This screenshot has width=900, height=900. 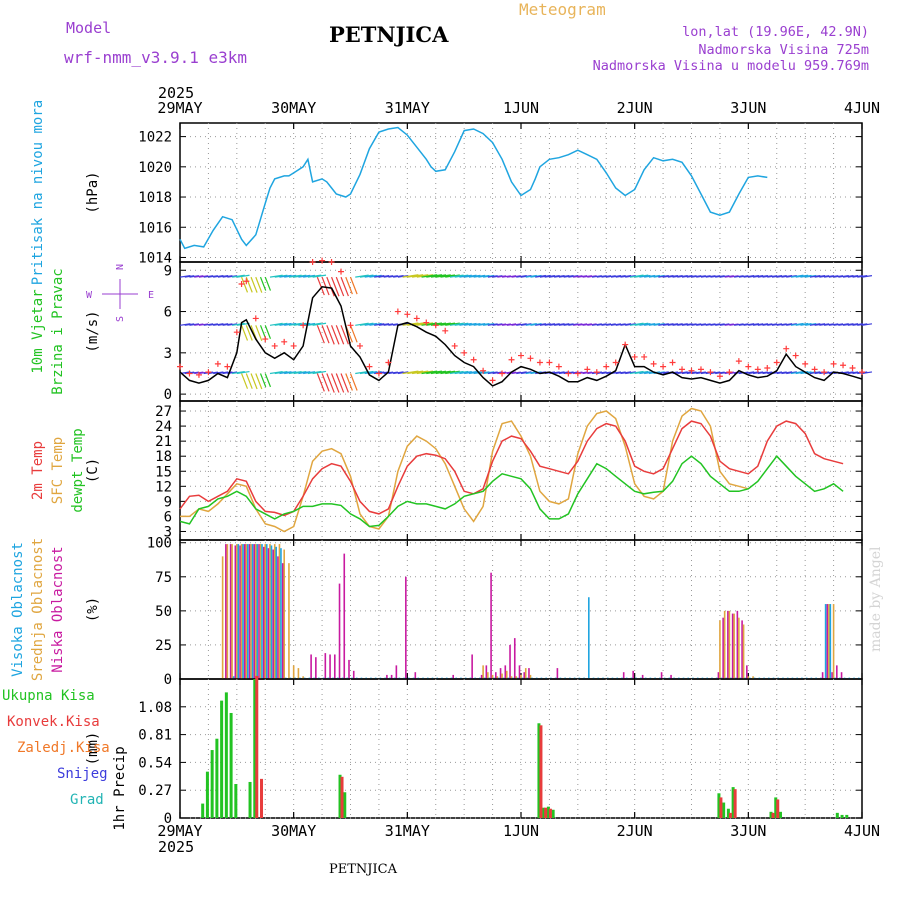 I want to click on pressure-line, so click(x=473, y=188).